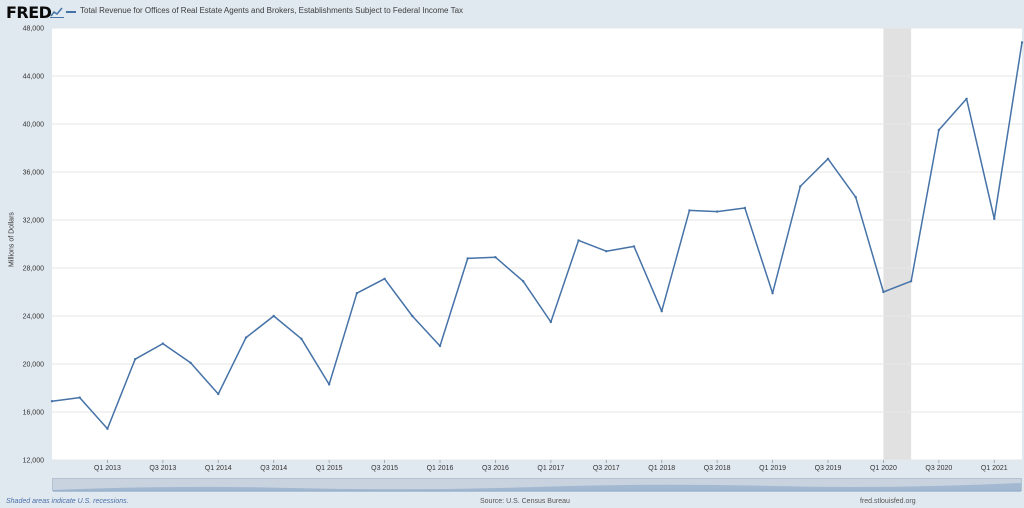 The image size is (1024, 508). I want to click on y-tick-label: 28,000, so click(34, 269).